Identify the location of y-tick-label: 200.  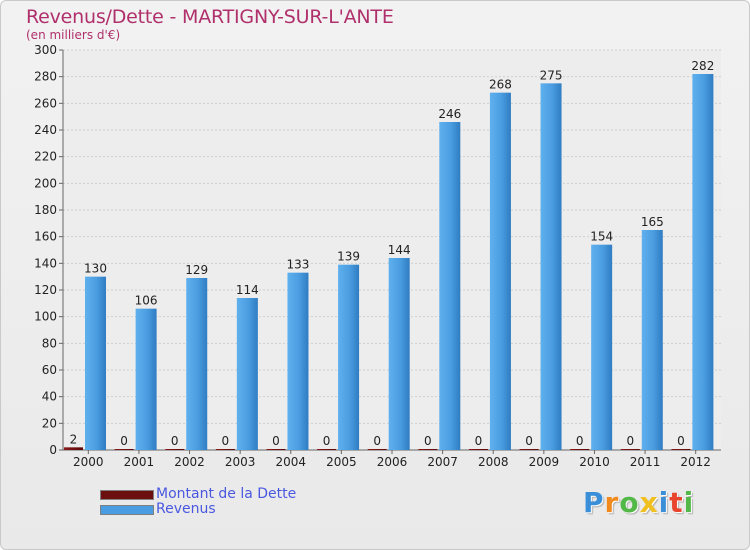
(45, 183).